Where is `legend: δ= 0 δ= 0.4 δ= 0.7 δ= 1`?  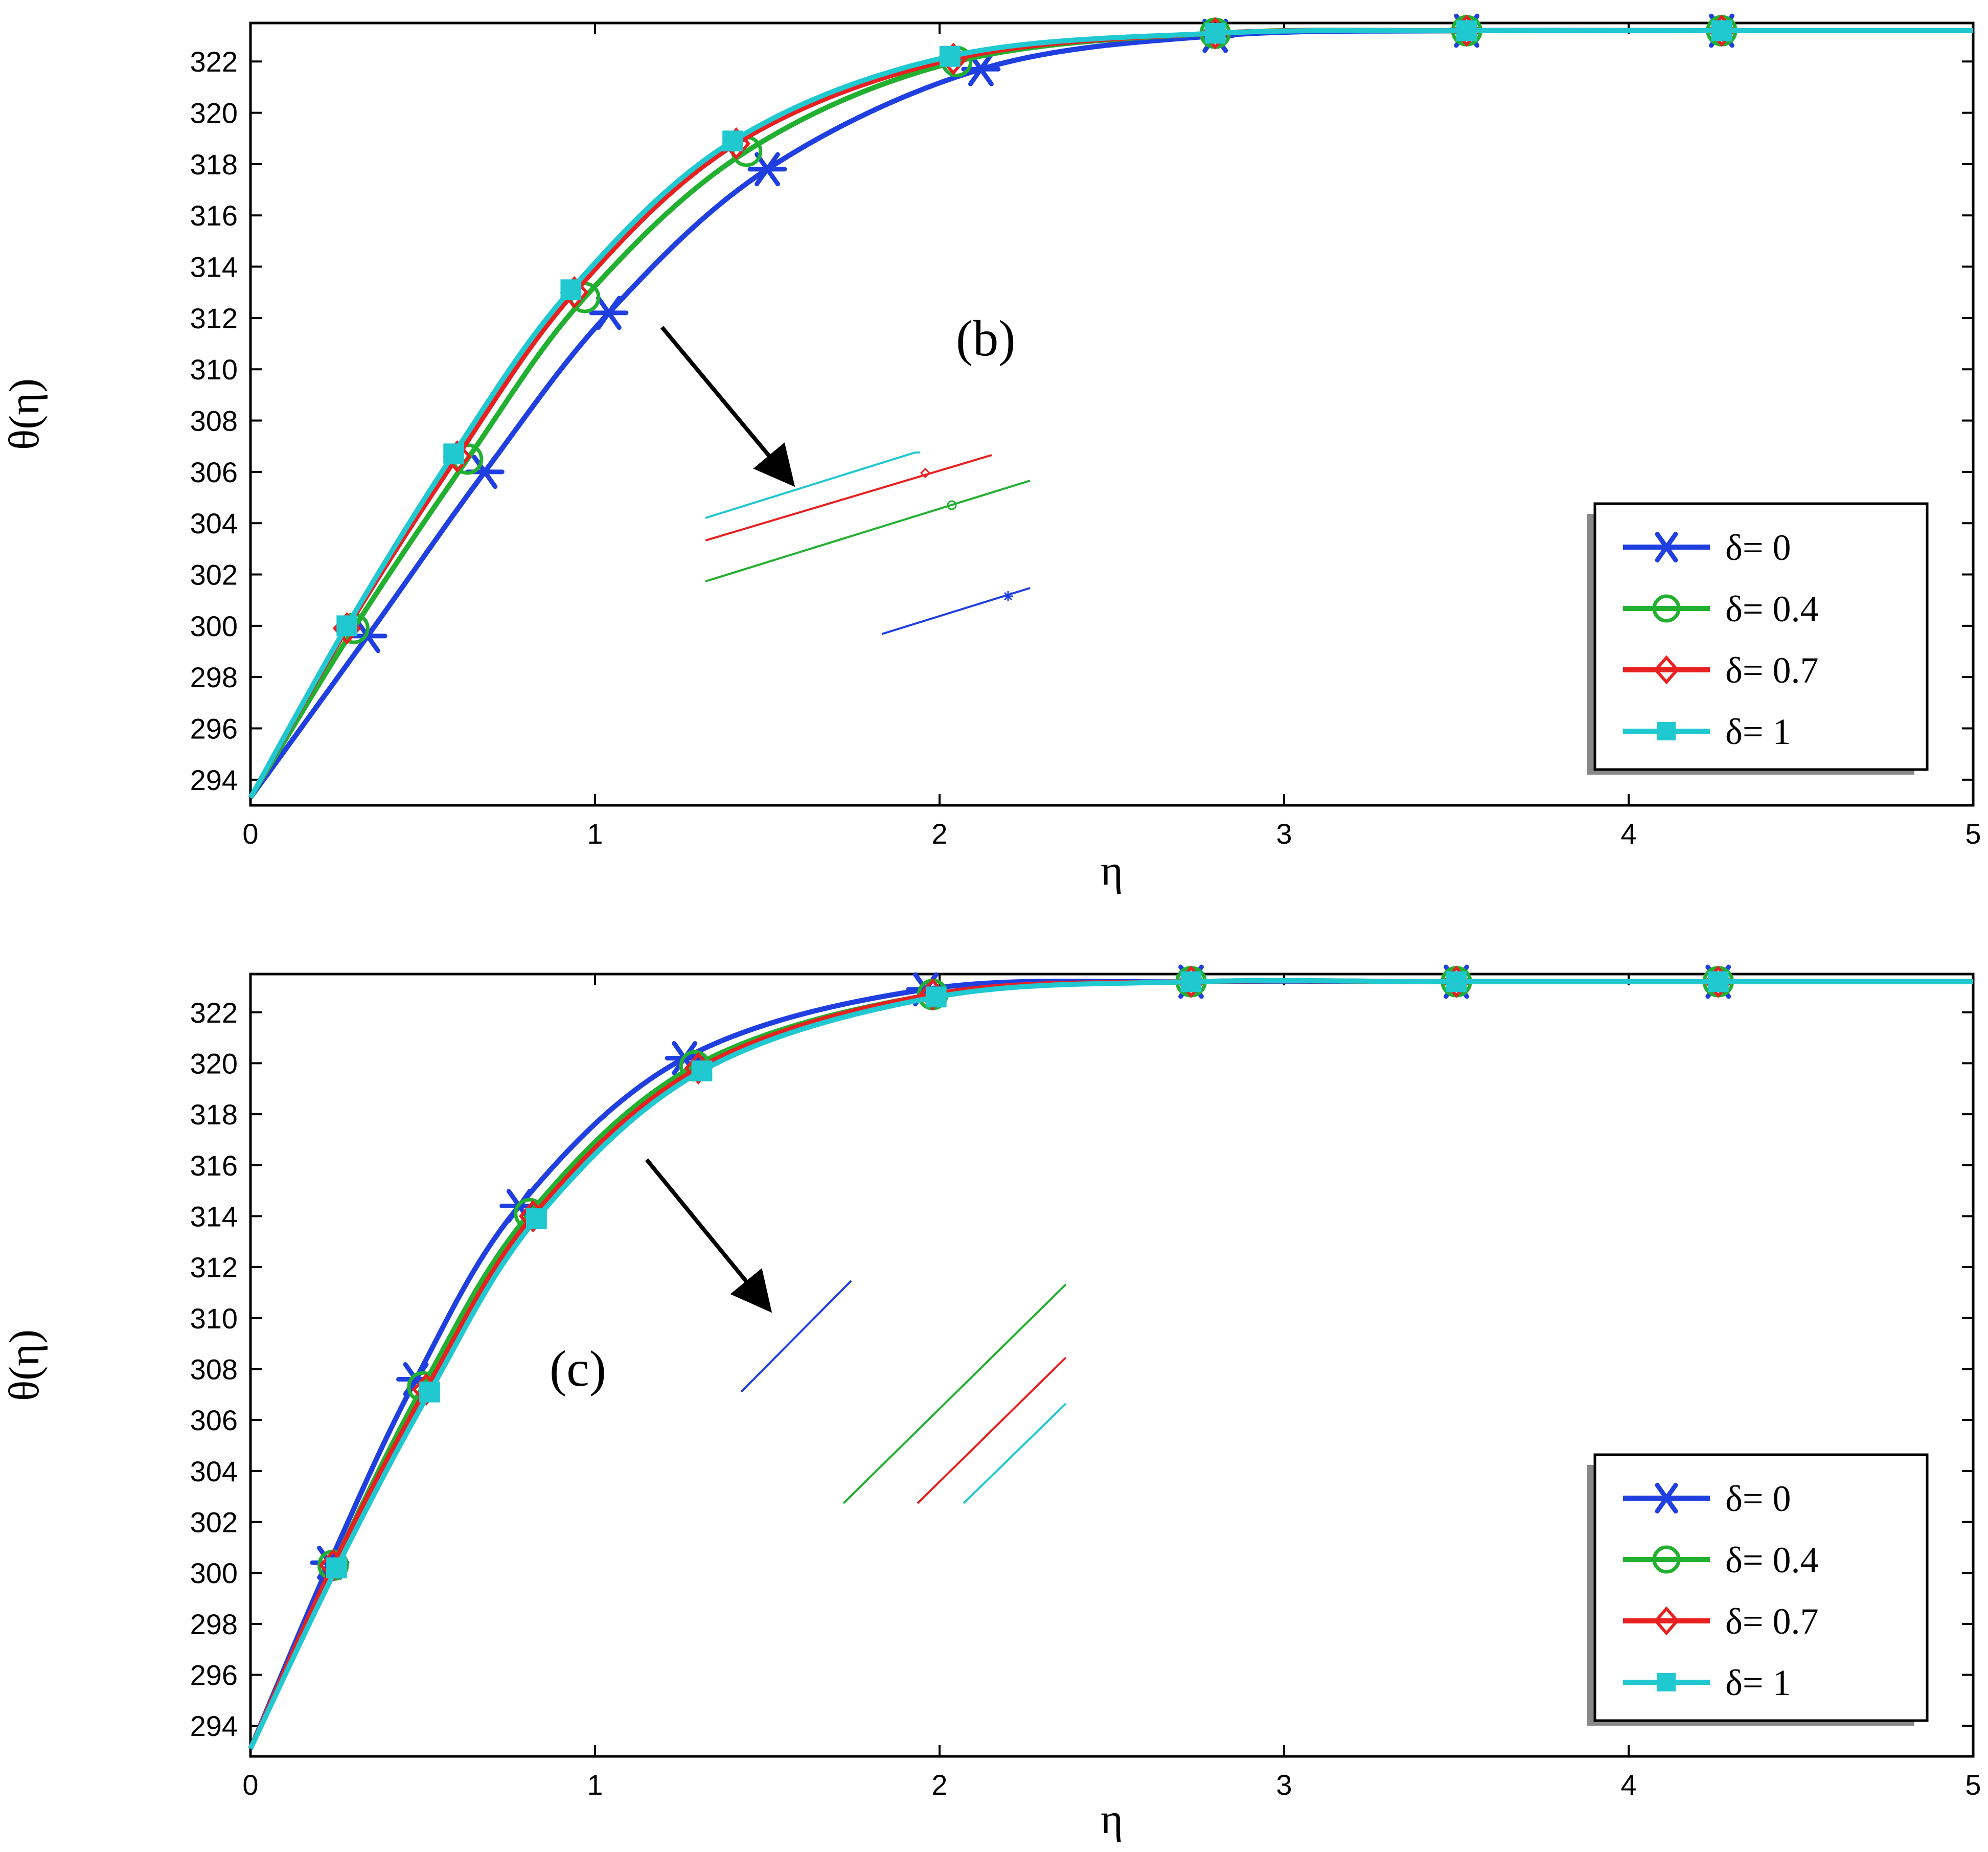
legend: δ= 0 δ= 0.4 δ= 0.7 δ= 1 is located at coordinates (1758, 638).